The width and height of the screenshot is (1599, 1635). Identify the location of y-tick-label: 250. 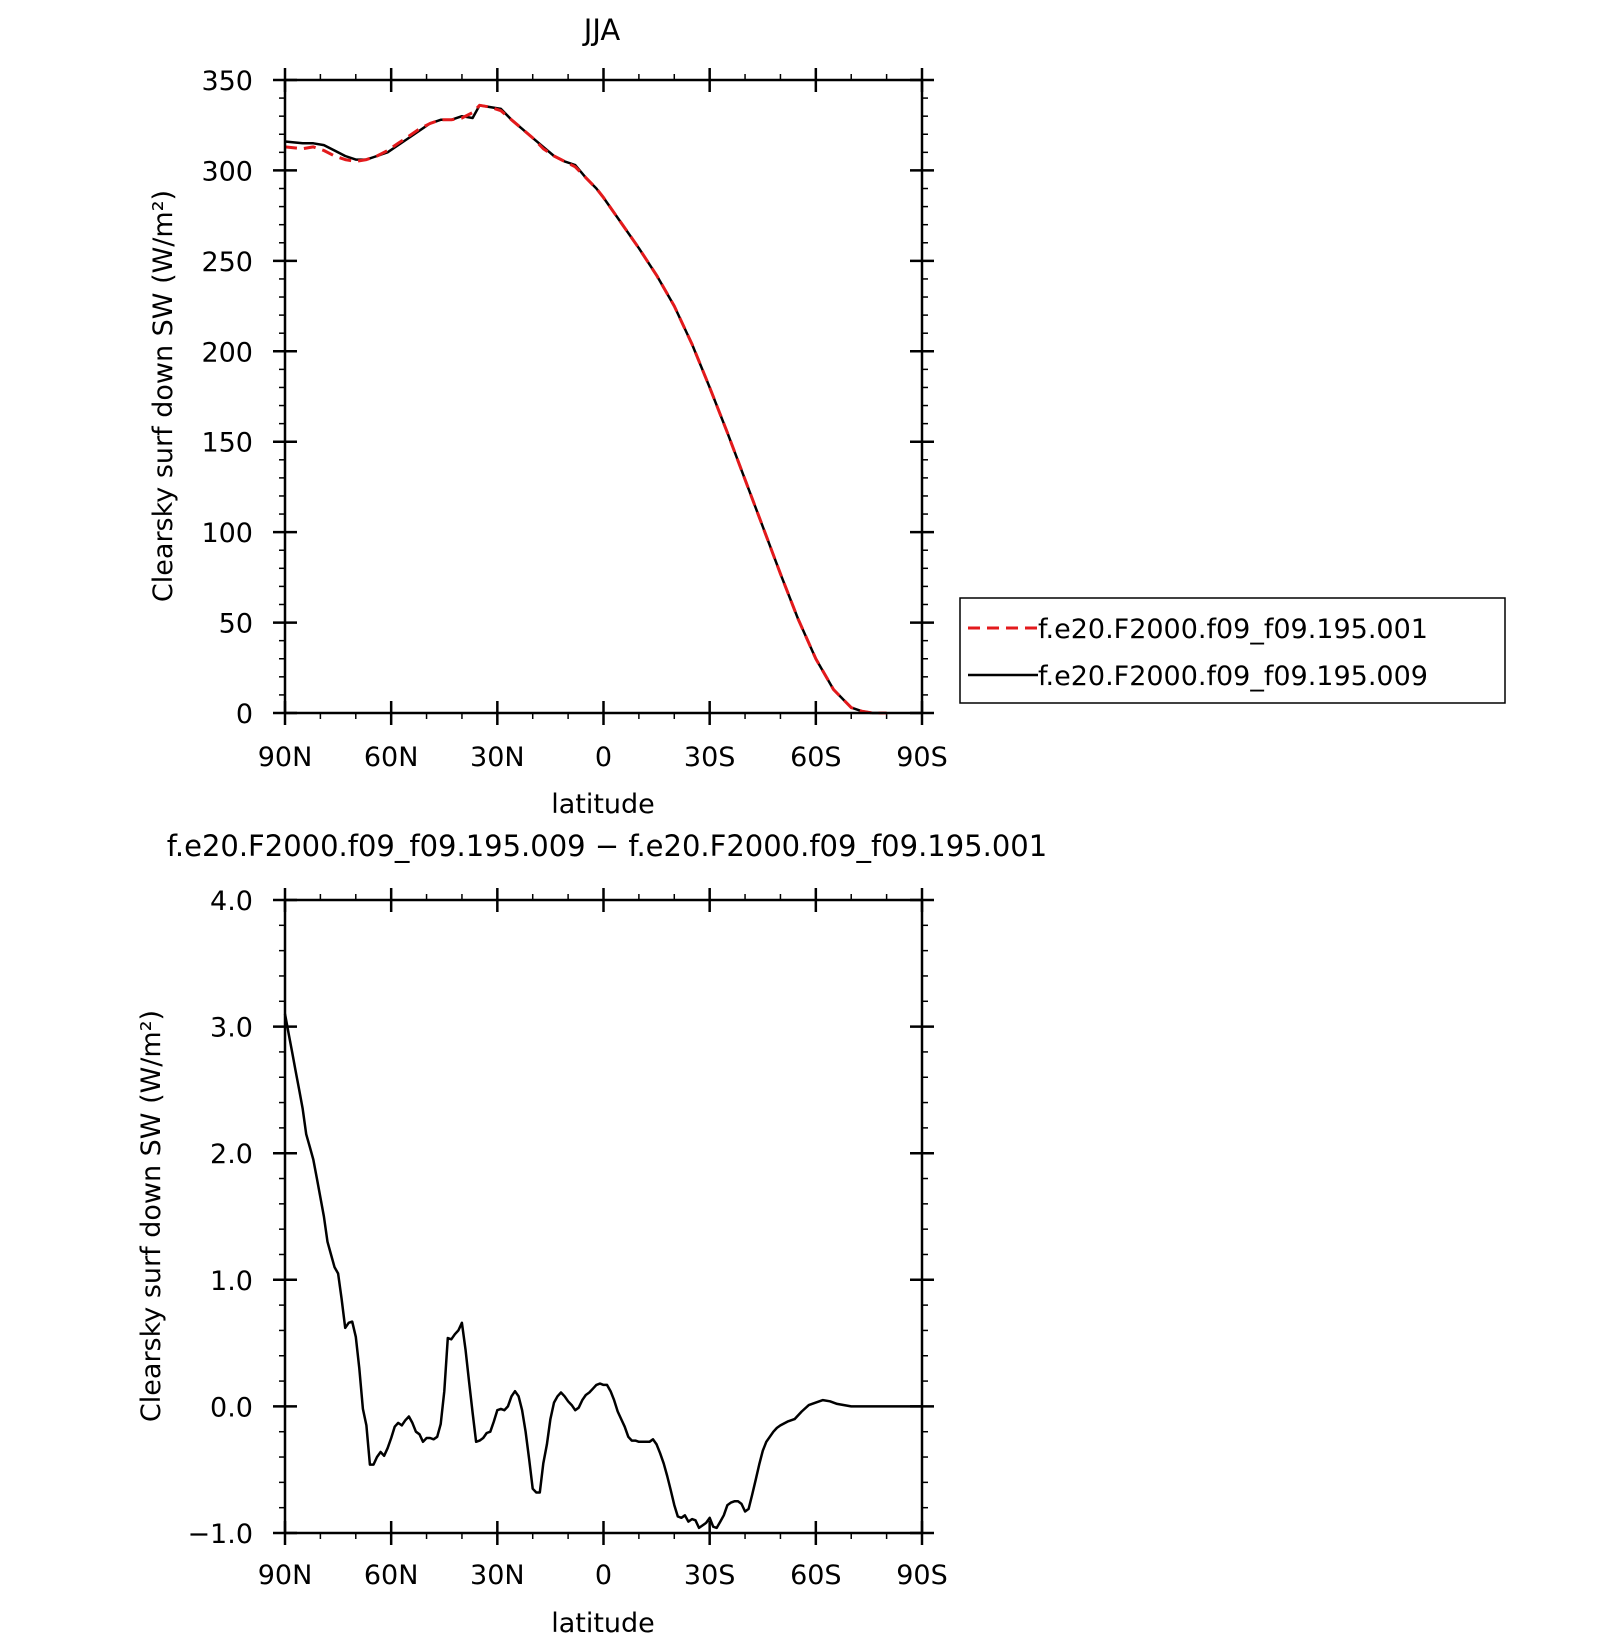
(227, 262).